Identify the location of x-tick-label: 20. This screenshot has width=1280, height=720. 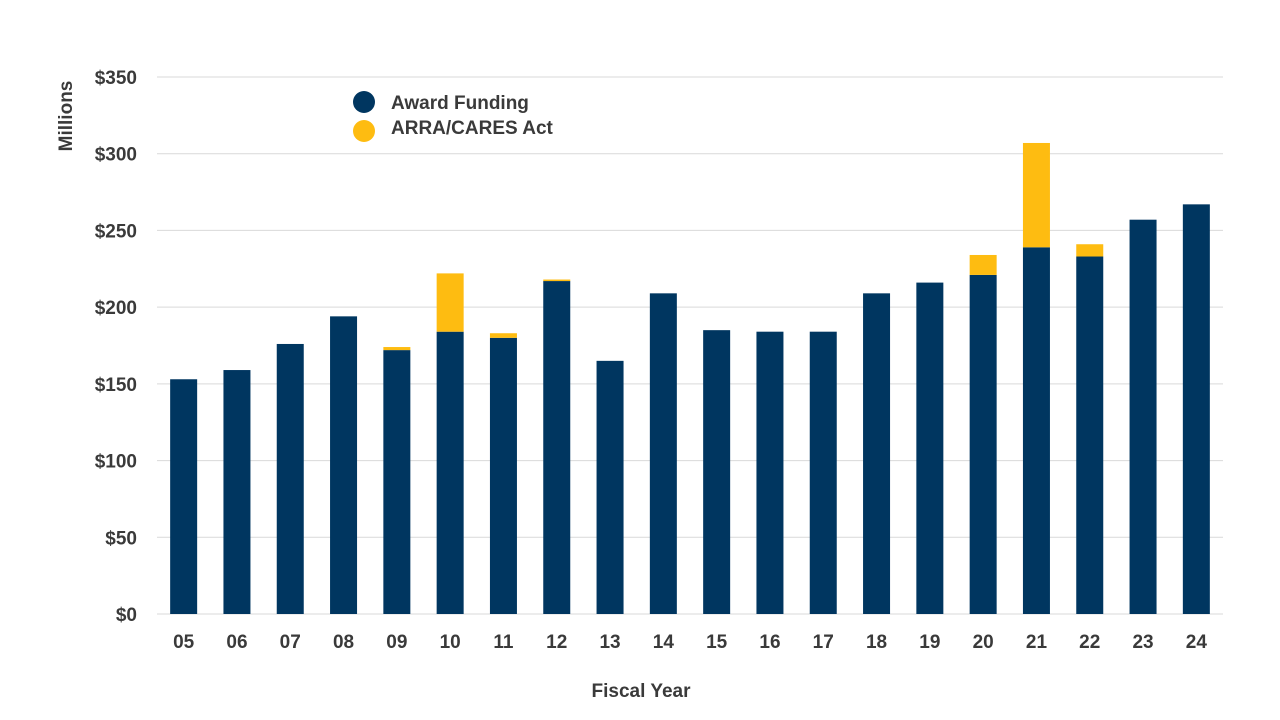
(983, 642).